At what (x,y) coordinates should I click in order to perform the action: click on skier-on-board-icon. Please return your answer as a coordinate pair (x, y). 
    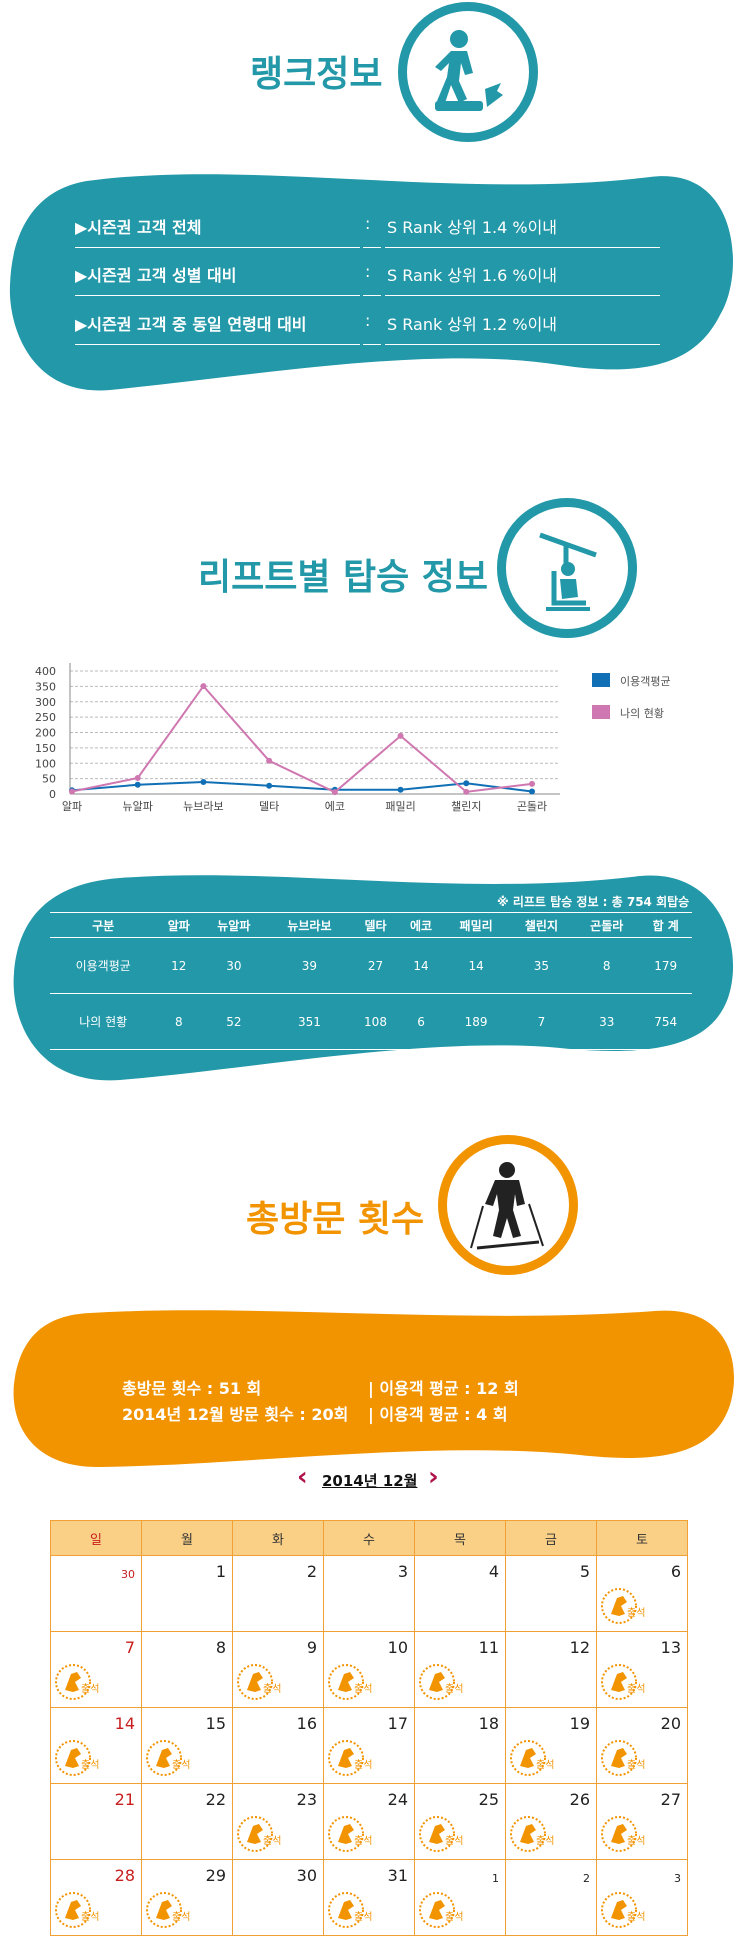
    Looking at the image, I should click on (469, 70).